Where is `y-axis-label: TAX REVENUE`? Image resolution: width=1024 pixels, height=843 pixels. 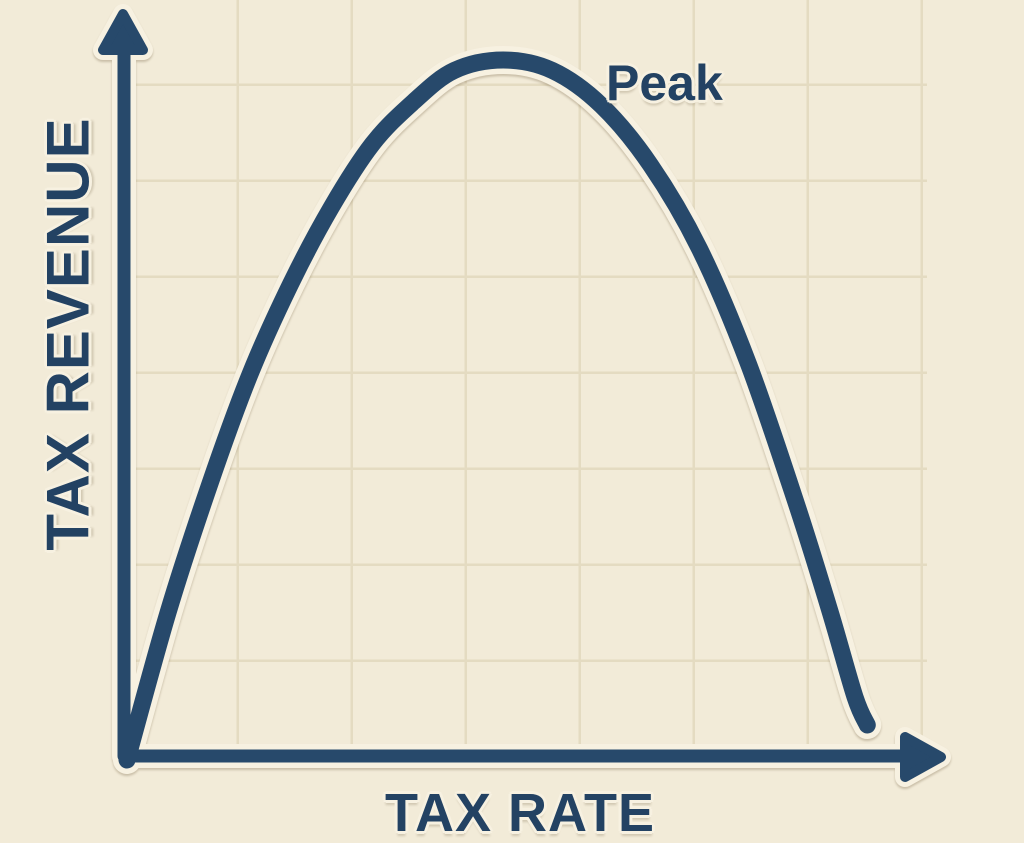 y-axis-label: TAX REVENUE is located at coordinates (68, 334).